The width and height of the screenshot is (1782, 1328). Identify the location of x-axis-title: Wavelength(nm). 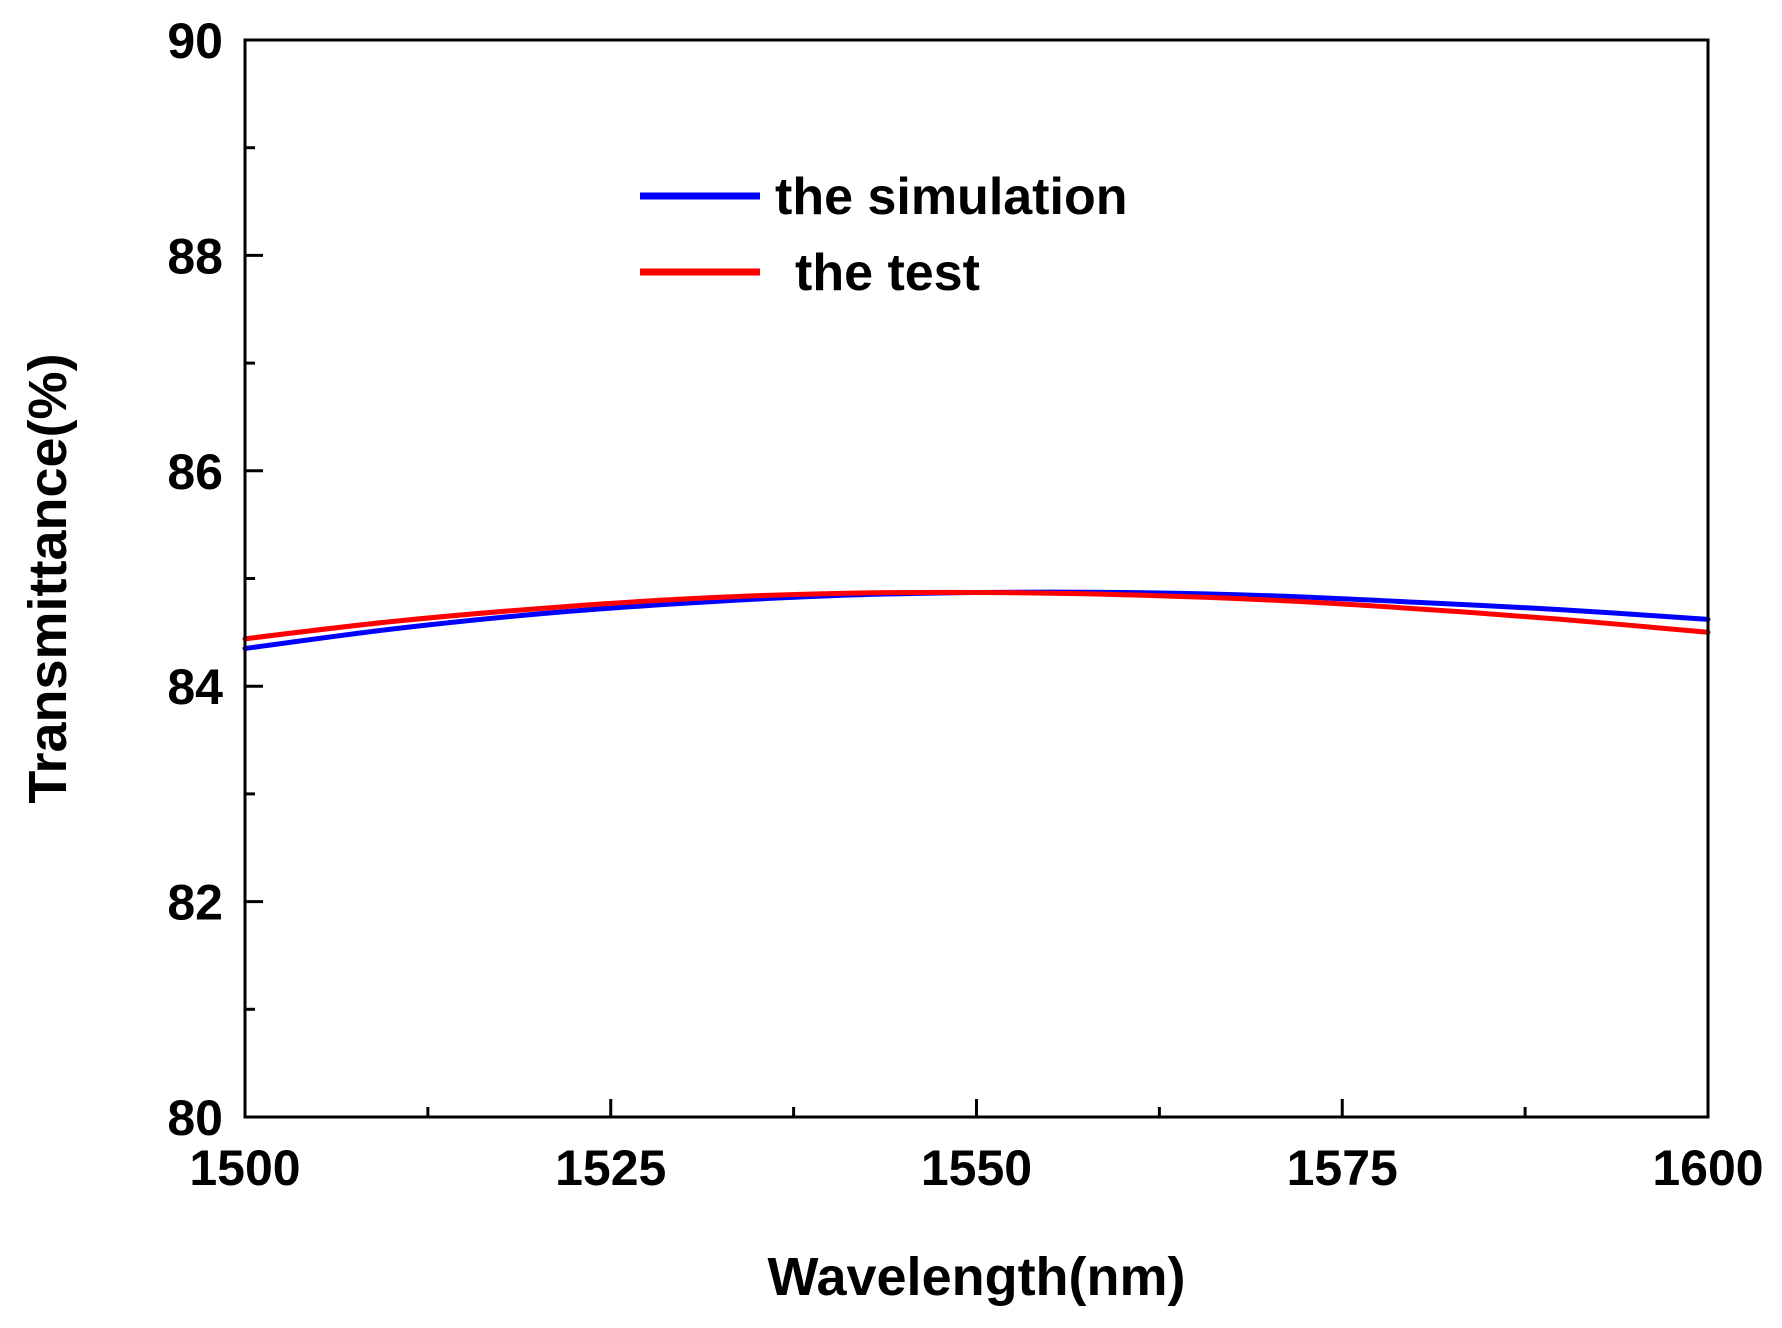
(977, 1277).